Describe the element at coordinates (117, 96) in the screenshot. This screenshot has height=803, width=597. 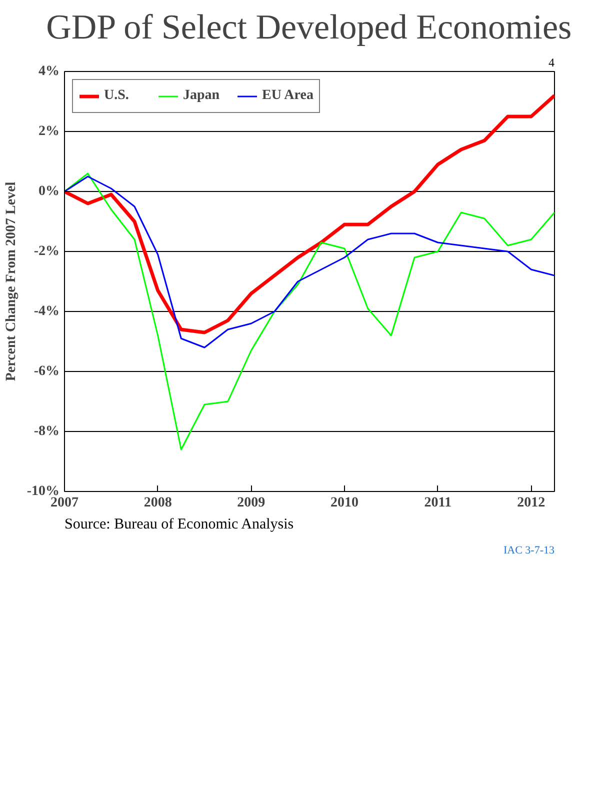
I see `legend-label: U.S.` at that location.